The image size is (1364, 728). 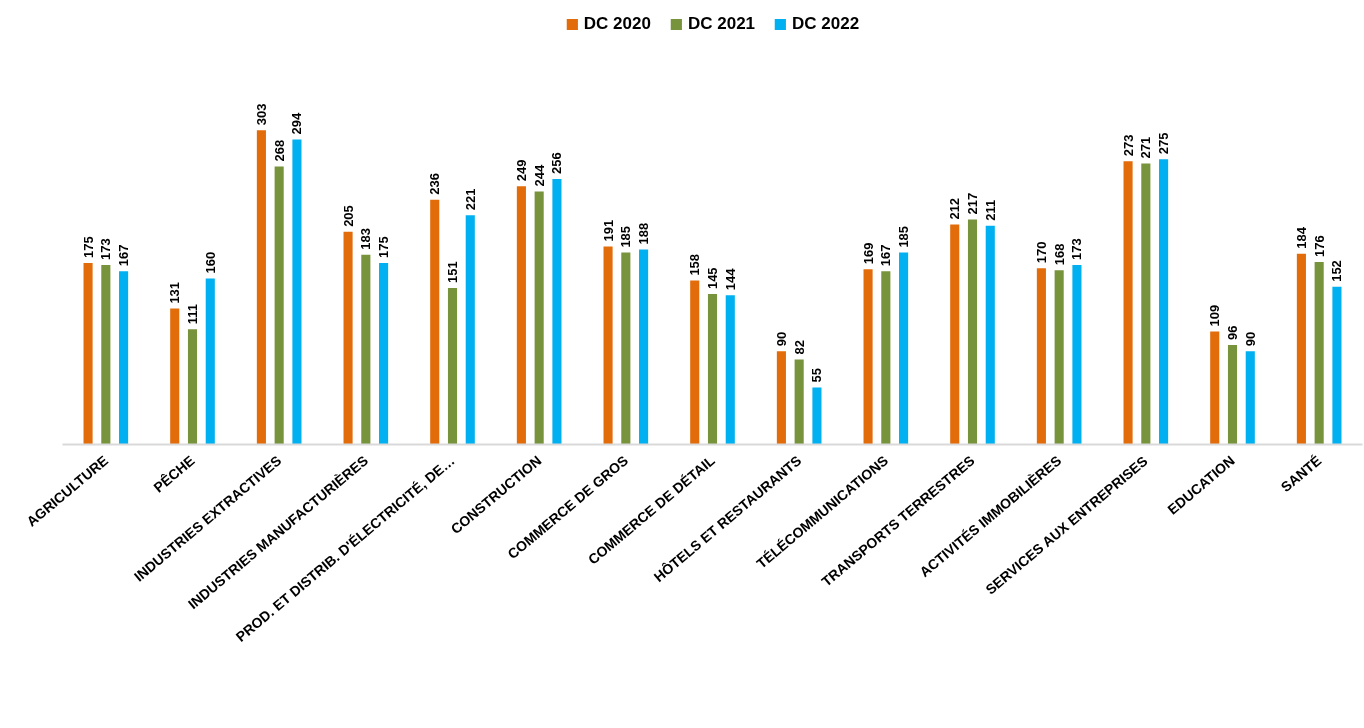 I want to click on data-label: 244, so click(x=539, y=175).